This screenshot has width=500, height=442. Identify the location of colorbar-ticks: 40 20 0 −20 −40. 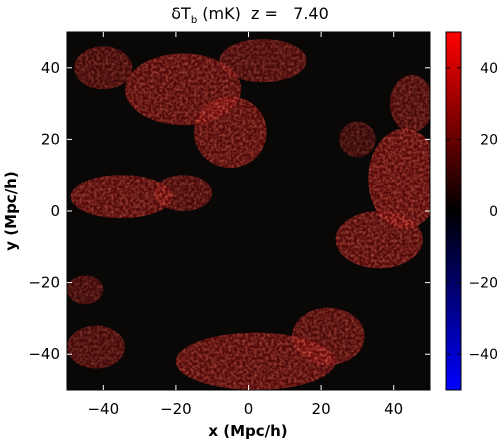
(472, 212).